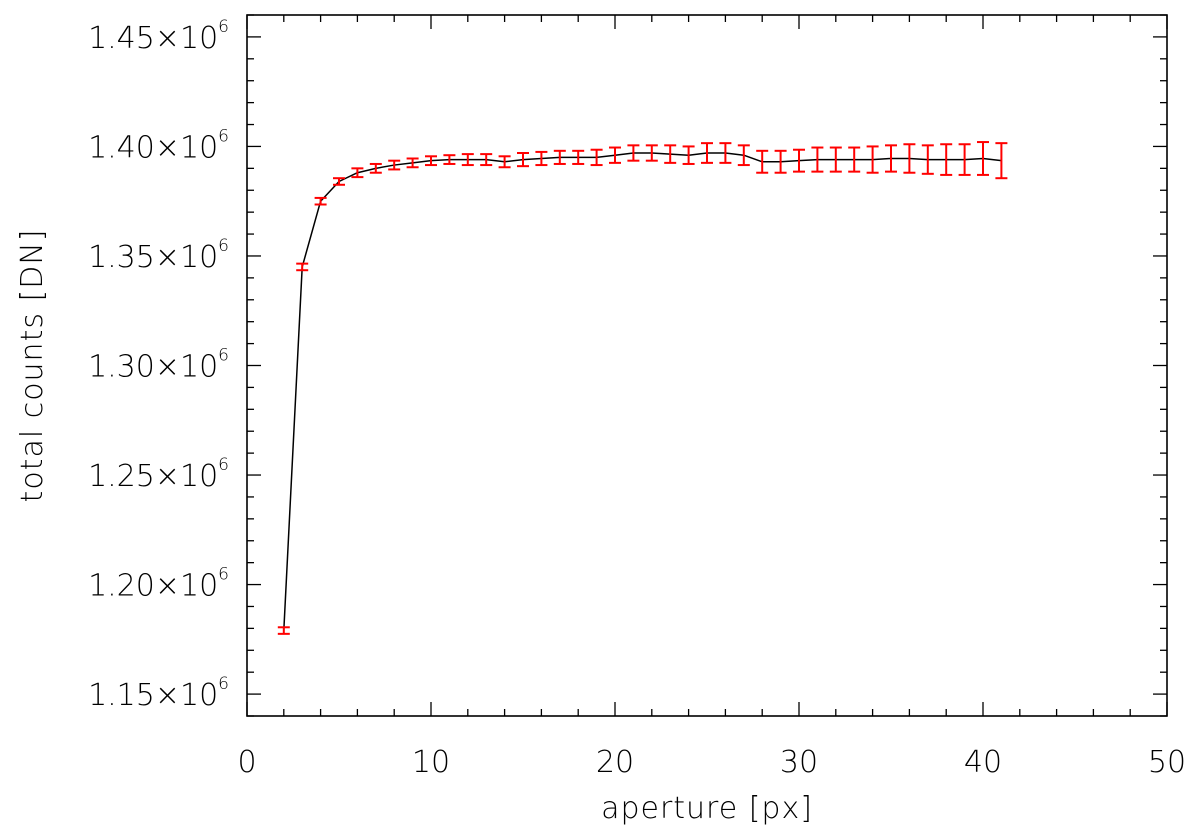  I want to click on y-axis-label: total counts [DN], so click(32, 366).